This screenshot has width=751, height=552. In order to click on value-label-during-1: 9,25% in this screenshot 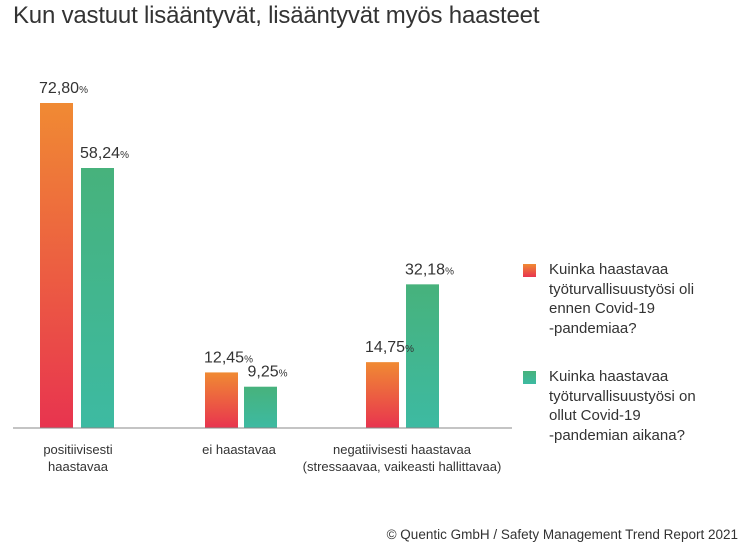, I will do `click(267, 372)`.